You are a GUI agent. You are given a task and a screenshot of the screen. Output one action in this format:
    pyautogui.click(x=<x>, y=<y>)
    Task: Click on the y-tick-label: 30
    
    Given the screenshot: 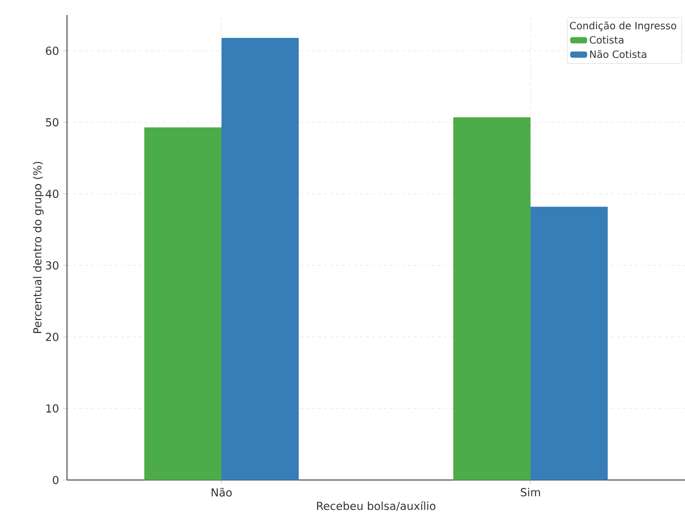 What is the action you would take?
    pyautogui.click(x=52, y=265)
    